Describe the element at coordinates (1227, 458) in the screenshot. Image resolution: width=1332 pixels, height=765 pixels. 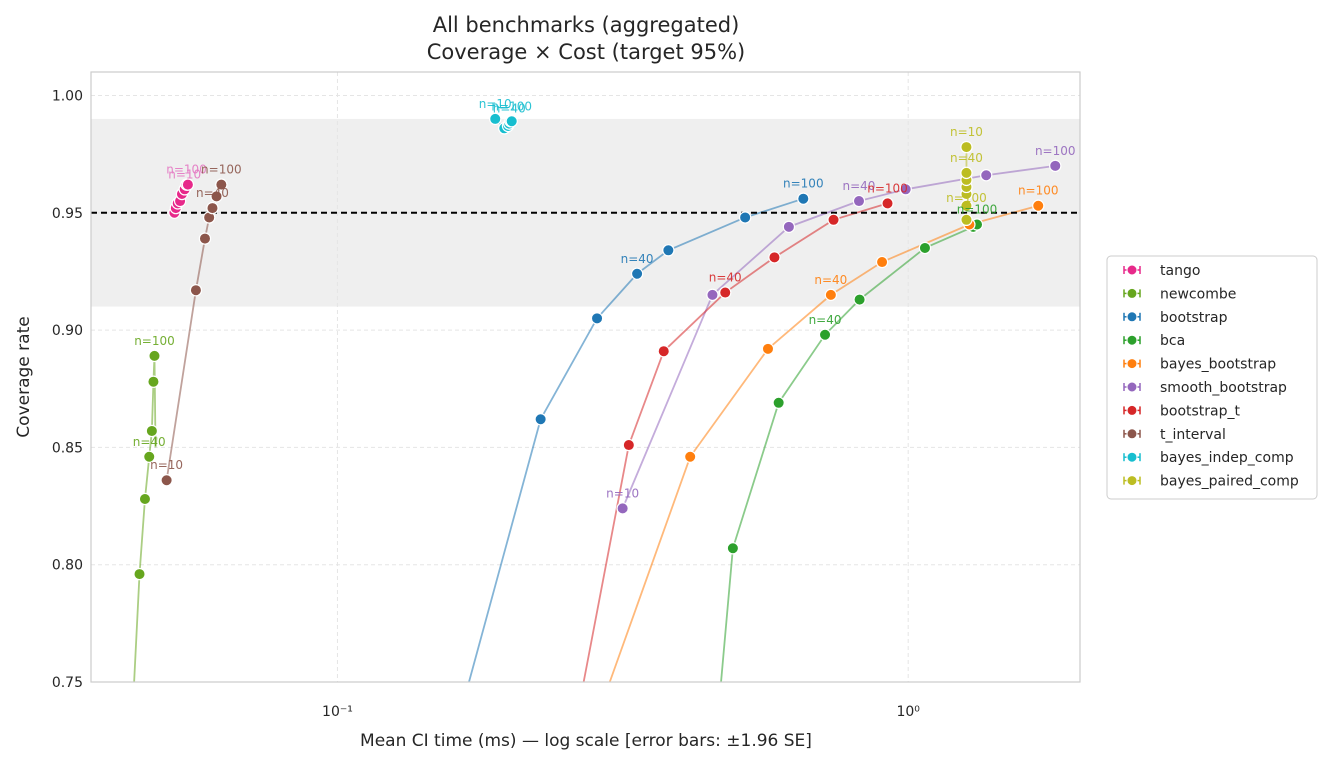
I see `legend-label-bayes_indep_comp: bayes_indep_comp` at that location.